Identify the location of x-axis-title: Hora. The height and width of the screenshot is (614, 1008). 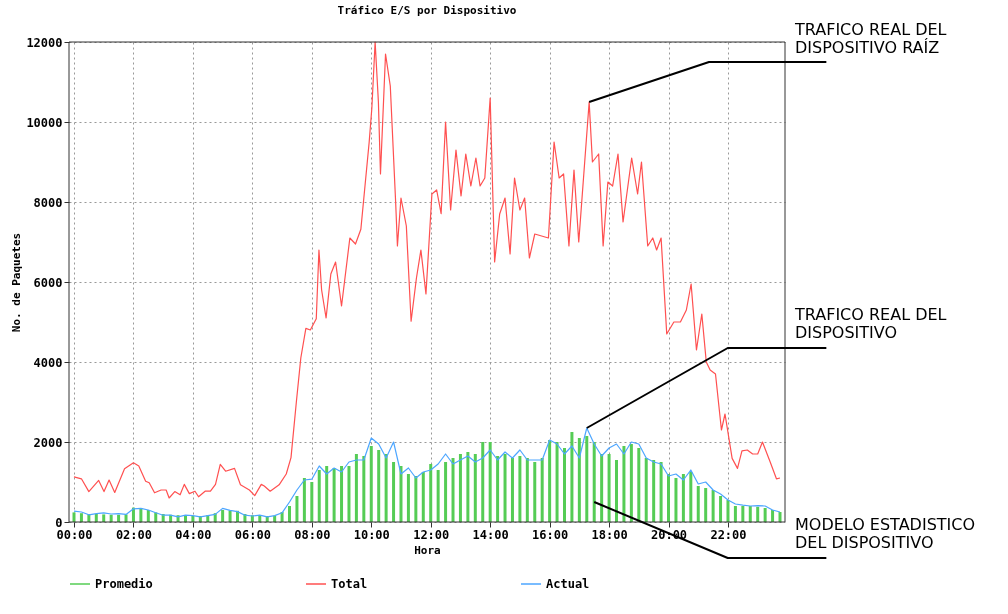
(427, 550).